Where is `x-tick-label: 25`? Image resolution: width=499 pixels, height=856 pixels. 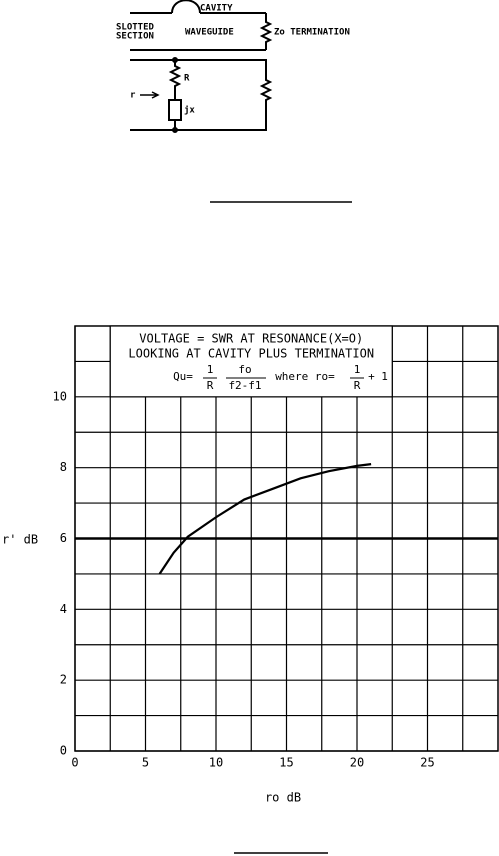 x-tick-label: 25 is located at coordinates (427, 763).